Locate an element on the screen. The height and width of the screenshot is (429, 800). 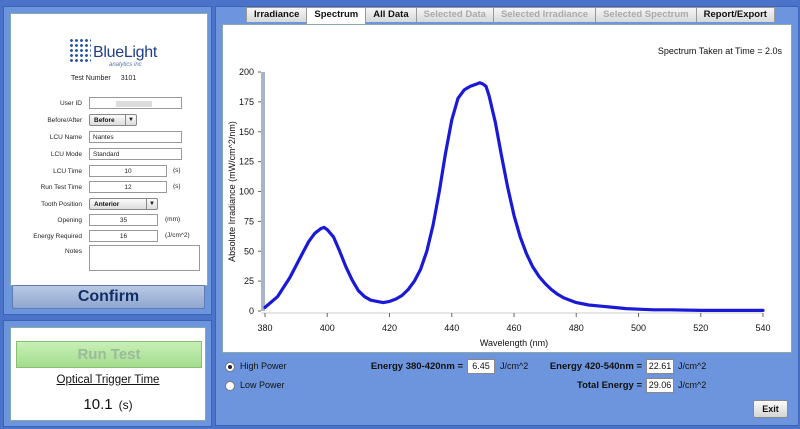
energy-required-input: 16 is located at coordinates (123, 236).